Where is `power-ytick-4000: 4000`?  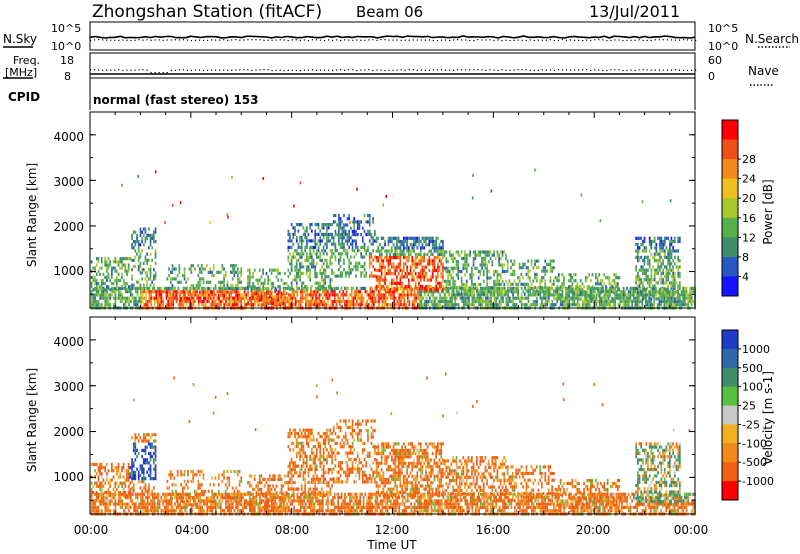
power-ytick-4000: 4000 is located at coordinates (68, 137).